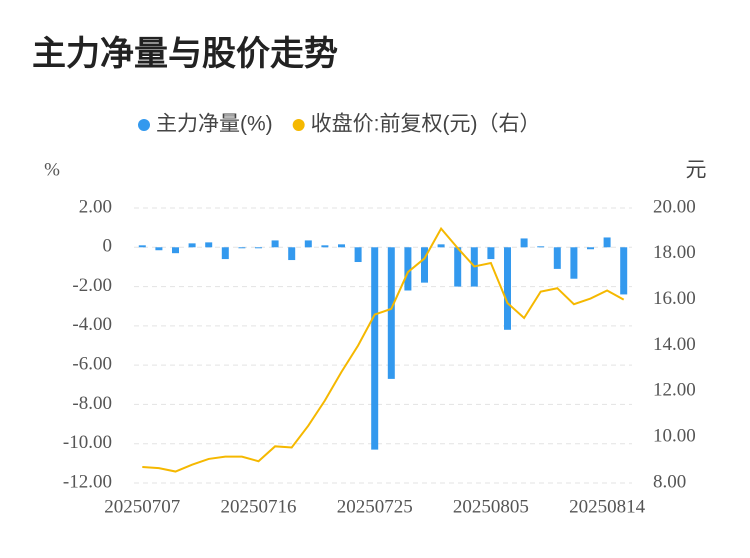 This screenshot has width=750, height=558. What do you see at coordinates (92, 364) in the screenshot?
I see `y-tick-label: -6.00` at bounding box center [92, 364].